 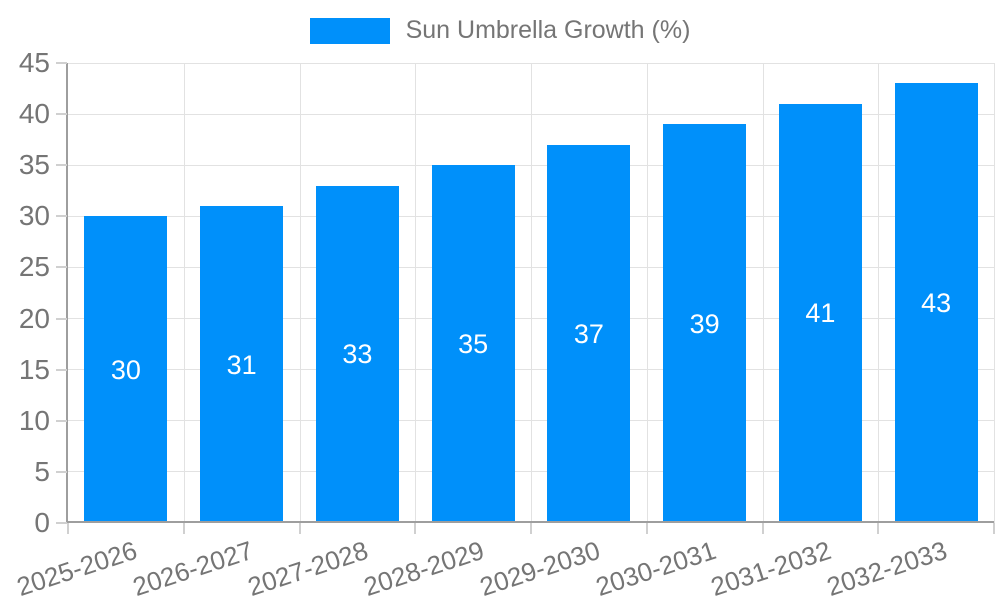 What do you see at coordinates (34, 216) in the screenshot?
I see `y-tick-label: 30` at bounding box center [34, 216].